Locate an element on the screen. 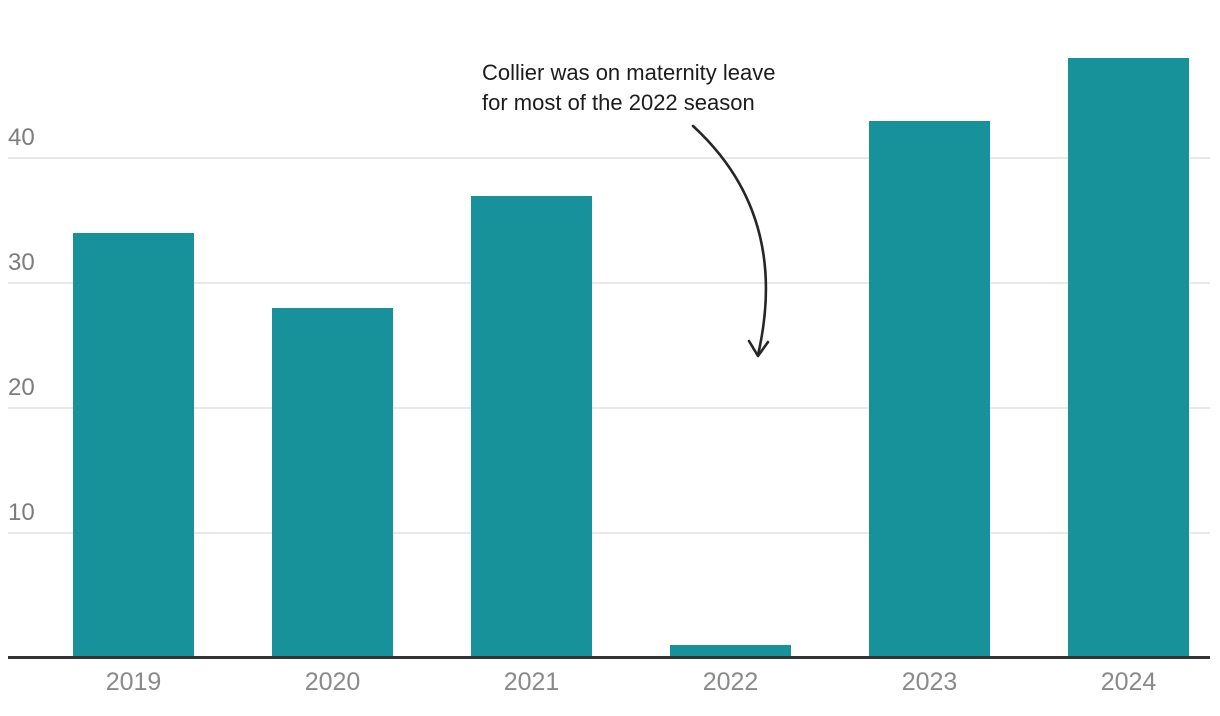  bar-2024 is located at coordinates (1128, 358).